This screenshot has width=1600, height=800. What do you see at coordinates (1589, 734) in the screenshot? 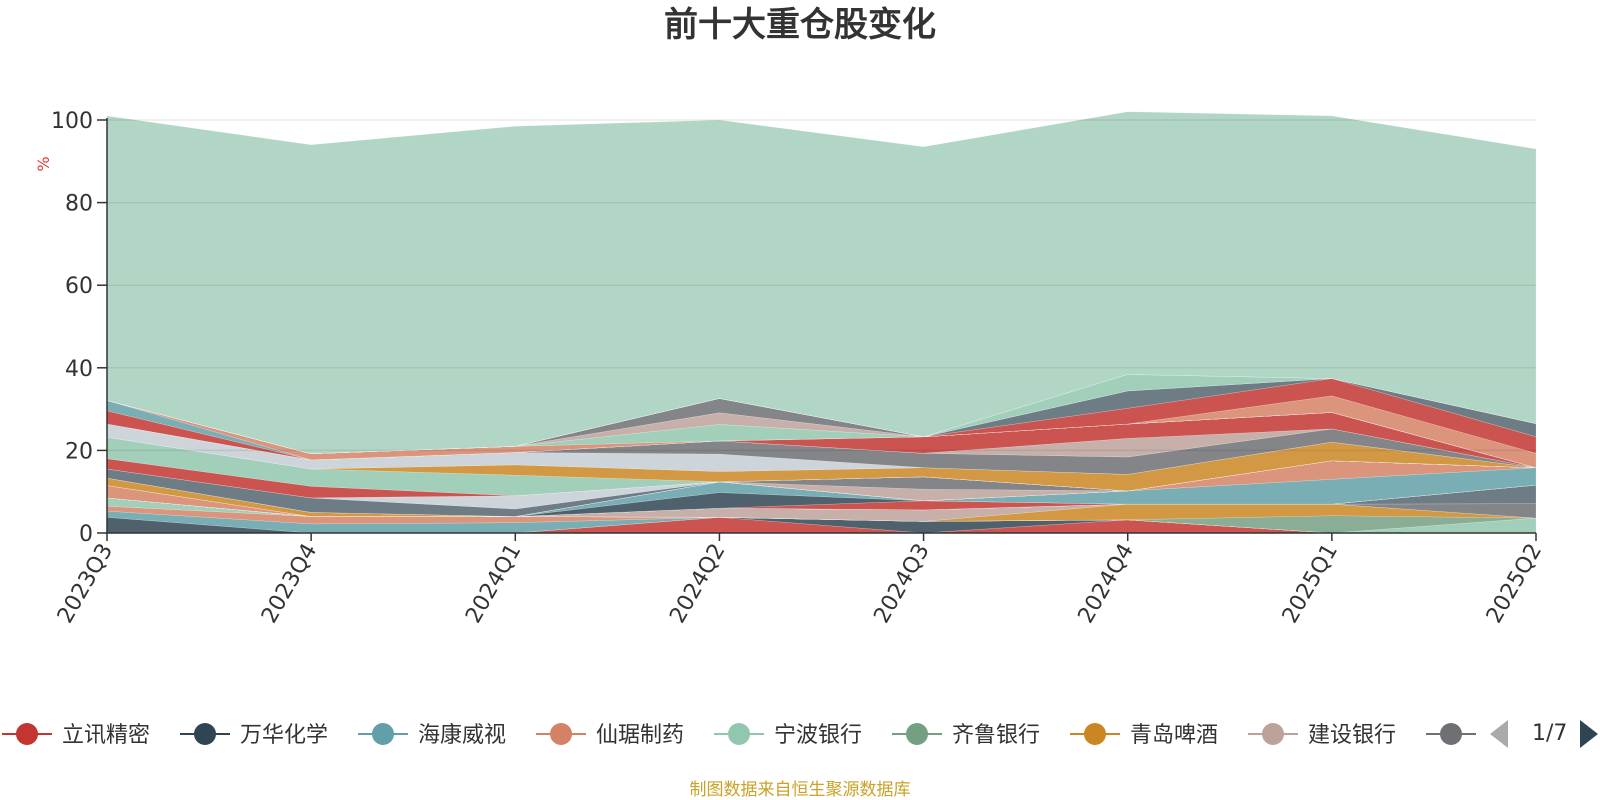
I see `legend-next-icon` at bounding box center [1589, 734].